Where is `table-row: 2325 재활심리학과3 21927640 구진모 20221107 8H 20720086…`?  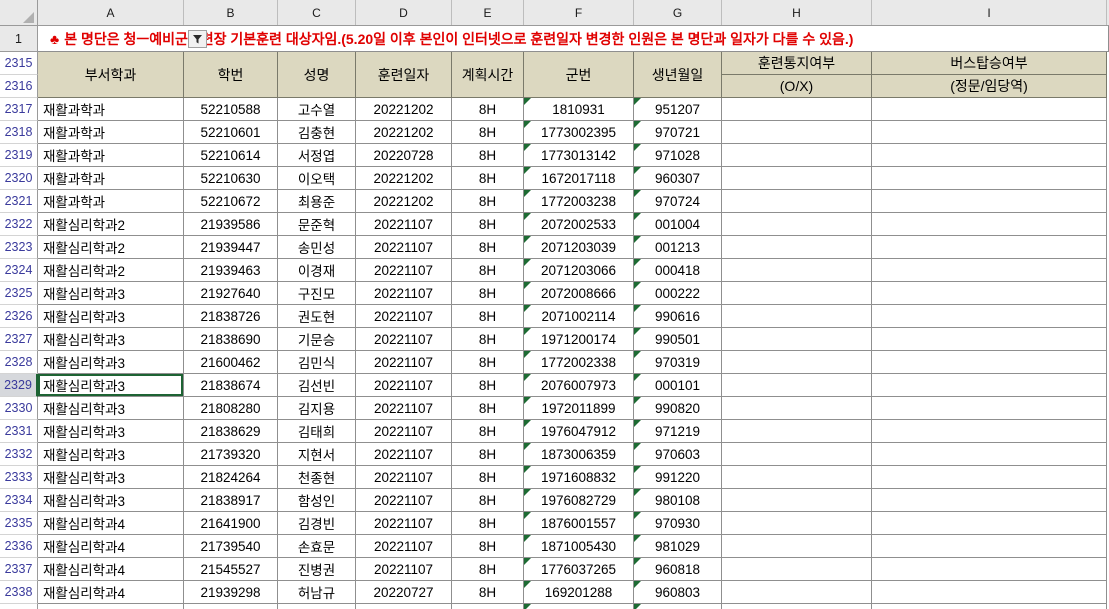
table-row: 2325 재활심리학과3 21927640 구진모 20221107 8H 20720086… is located at coordinates (554, 293).